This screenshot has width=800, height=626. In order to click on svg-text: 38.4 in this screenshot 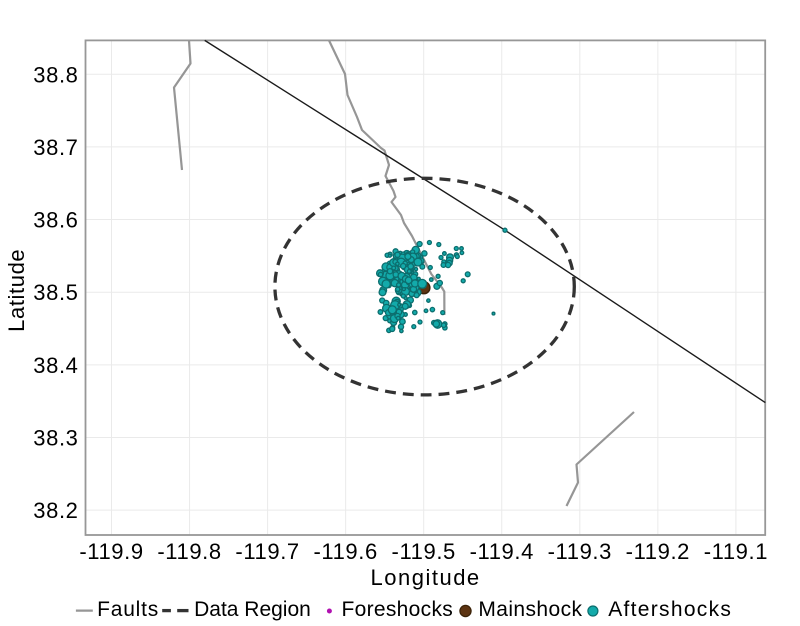, I will do `click(55, 365)`.